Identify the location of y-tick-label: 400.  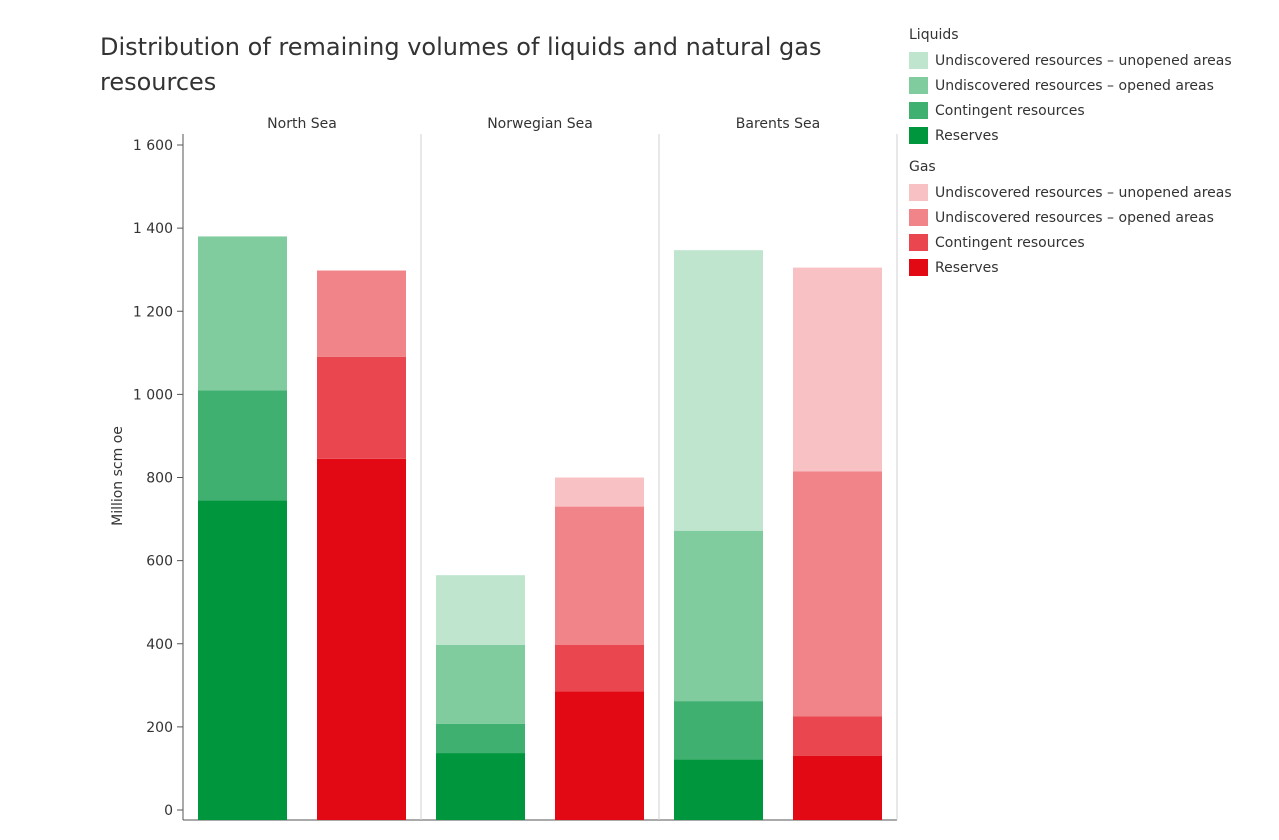
(159, 645).